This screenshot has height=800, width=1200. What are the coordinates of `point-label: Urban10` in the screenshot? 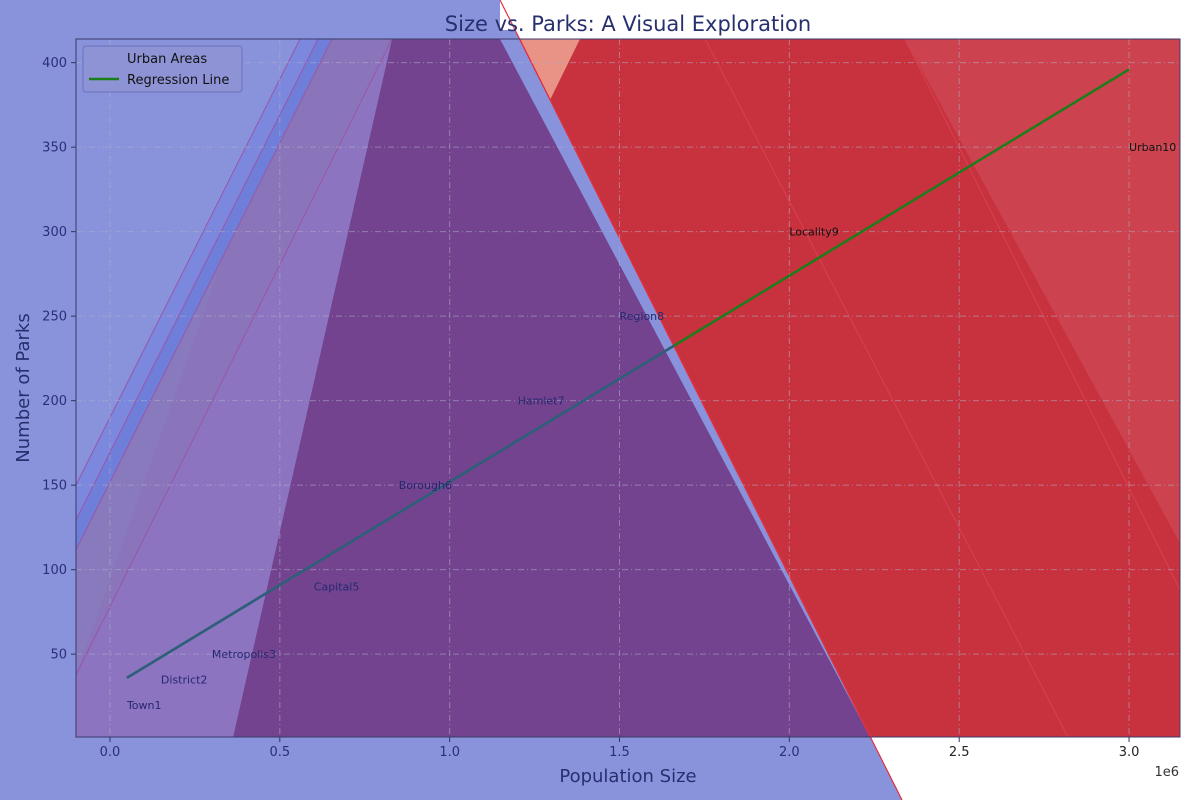 It's located at (1152, 147).